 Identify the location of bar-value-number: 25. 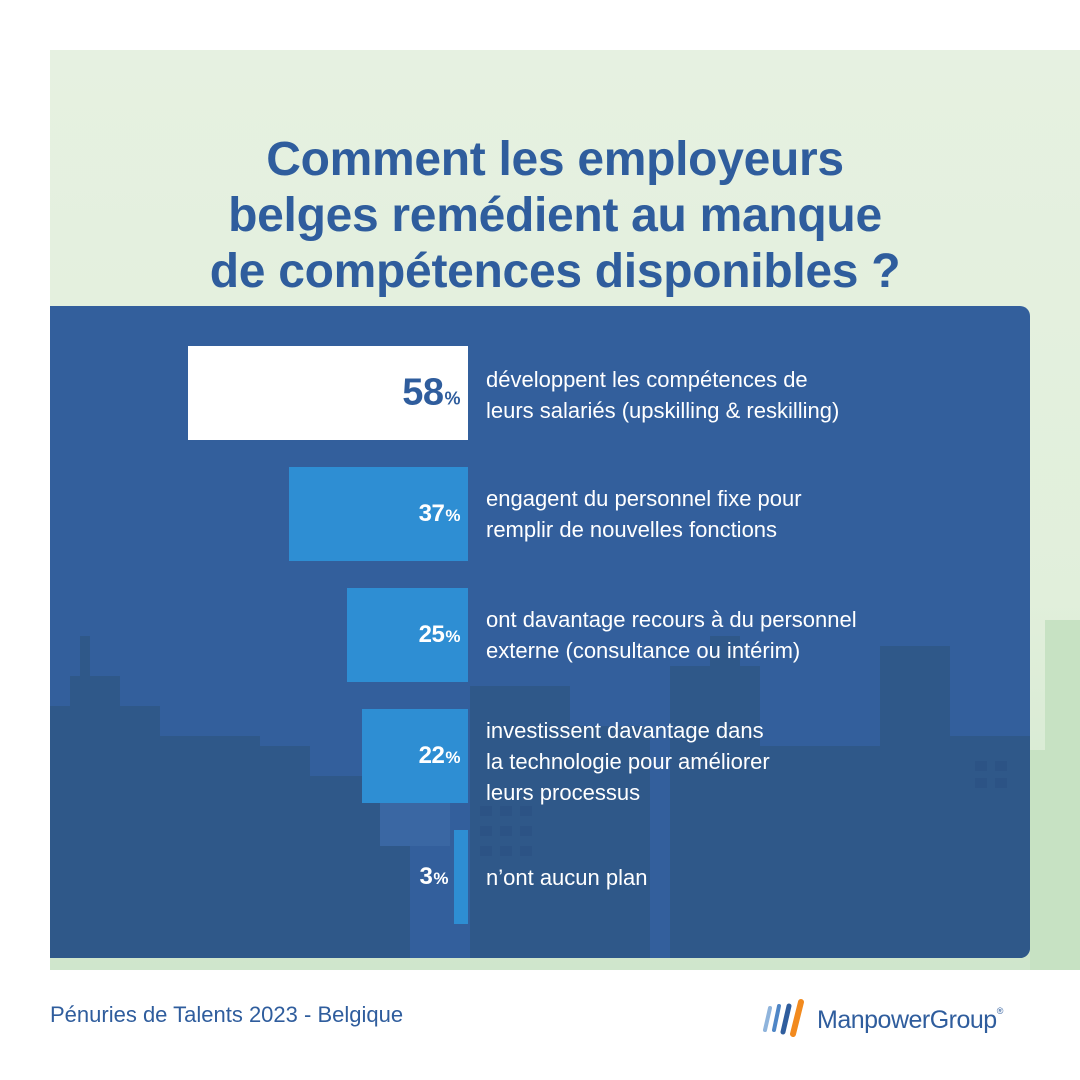
(431, 634).